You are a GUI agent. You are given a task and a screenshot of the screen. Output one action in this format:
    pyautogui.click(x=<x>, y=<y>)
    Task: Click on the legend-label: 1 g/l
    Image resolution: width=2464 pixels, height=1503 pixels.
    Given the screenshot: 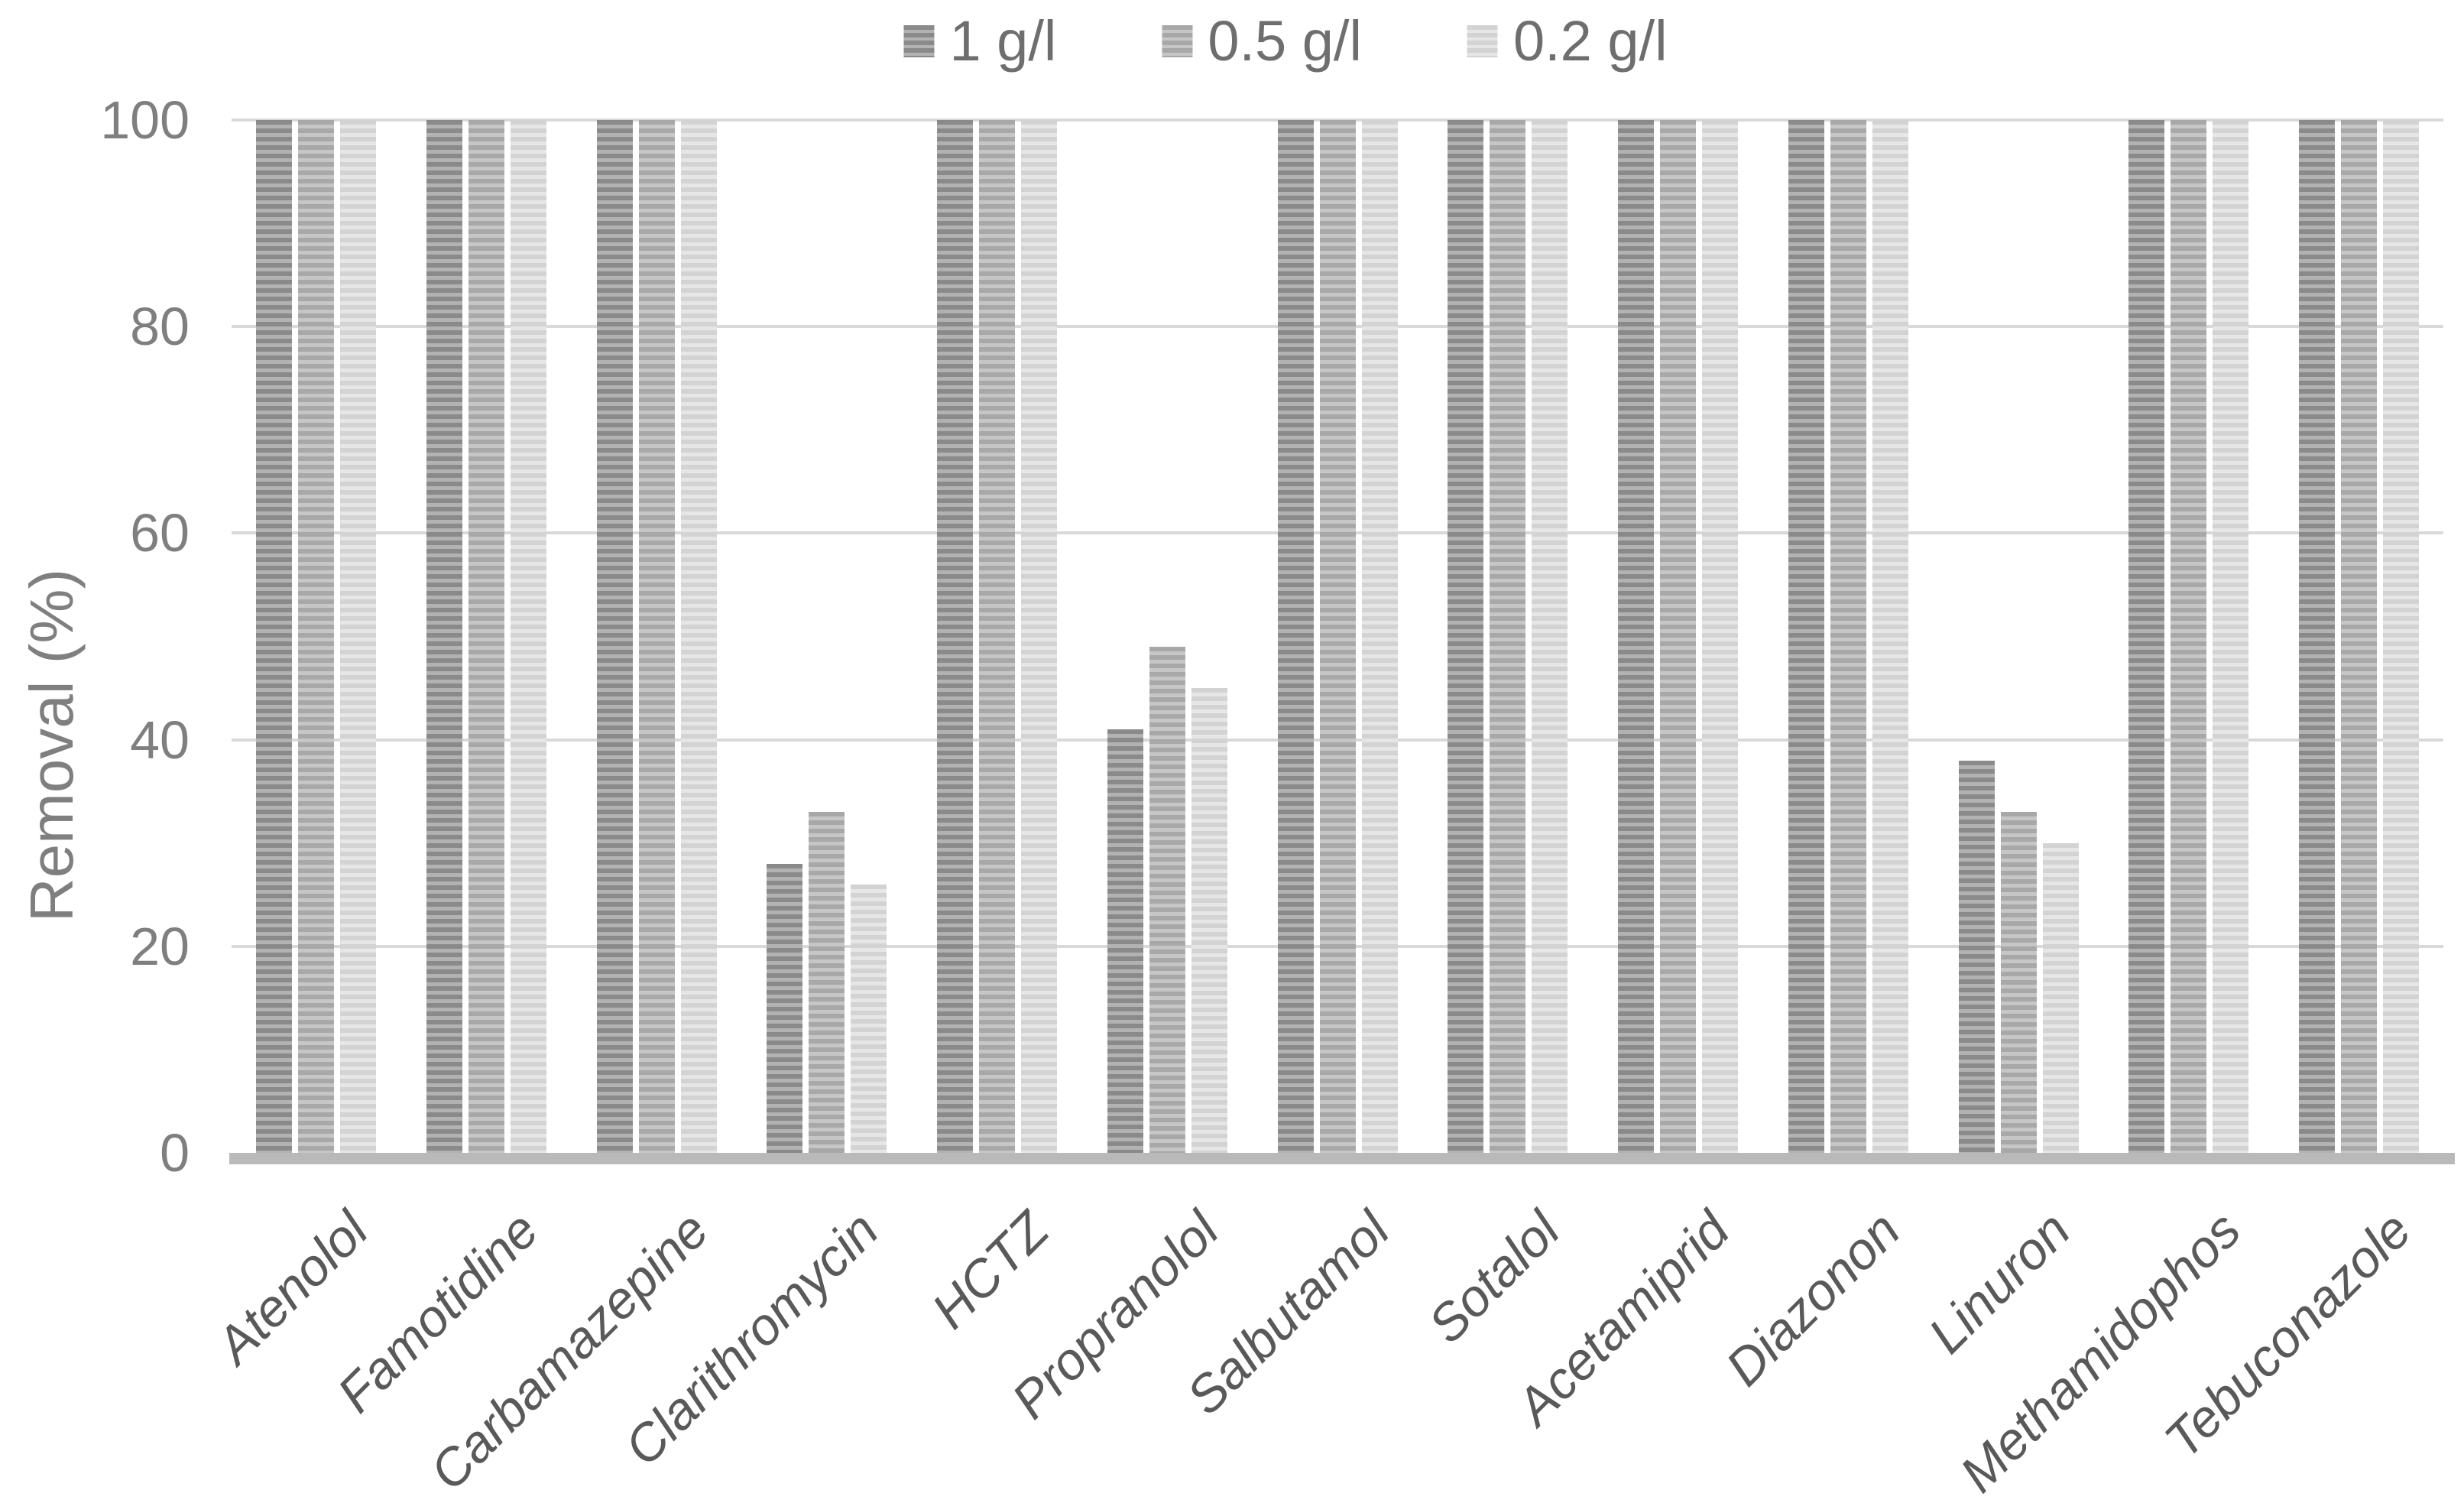 What is the action you would take?
    pyautogui.click(x=1003, y=41)
    